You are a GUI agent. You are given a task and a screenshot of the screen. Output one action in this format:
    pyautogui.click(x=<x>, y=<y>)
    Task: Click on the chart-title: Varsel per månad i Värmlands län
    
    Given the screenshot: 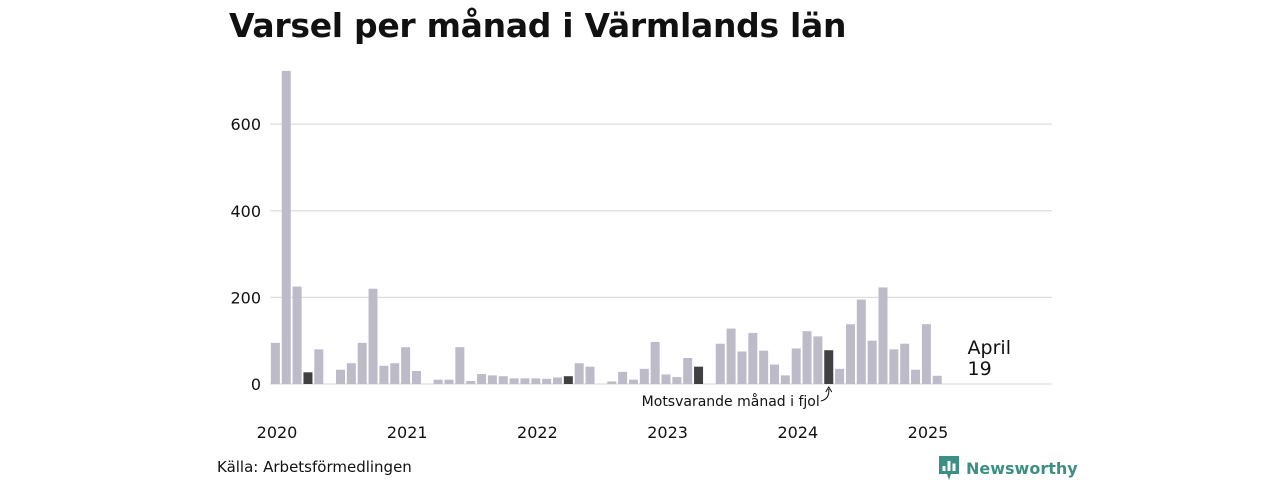 What is the action you would take?
    pyautogui.click(x=538, y=25)
    